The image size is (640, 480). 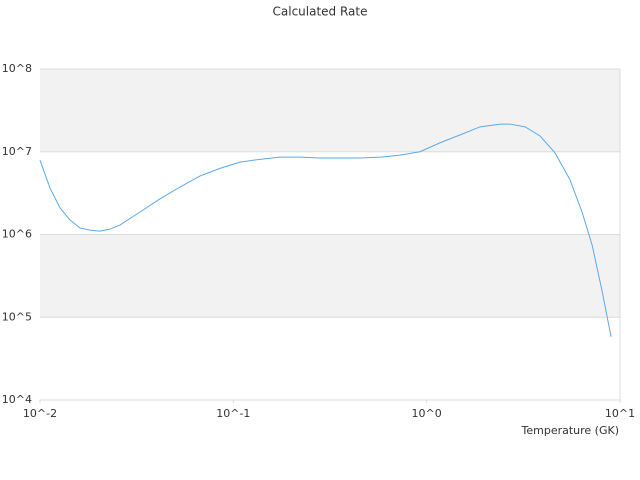 I want to click on x-tick-label: 10^-1, so click(x=233, y=413).